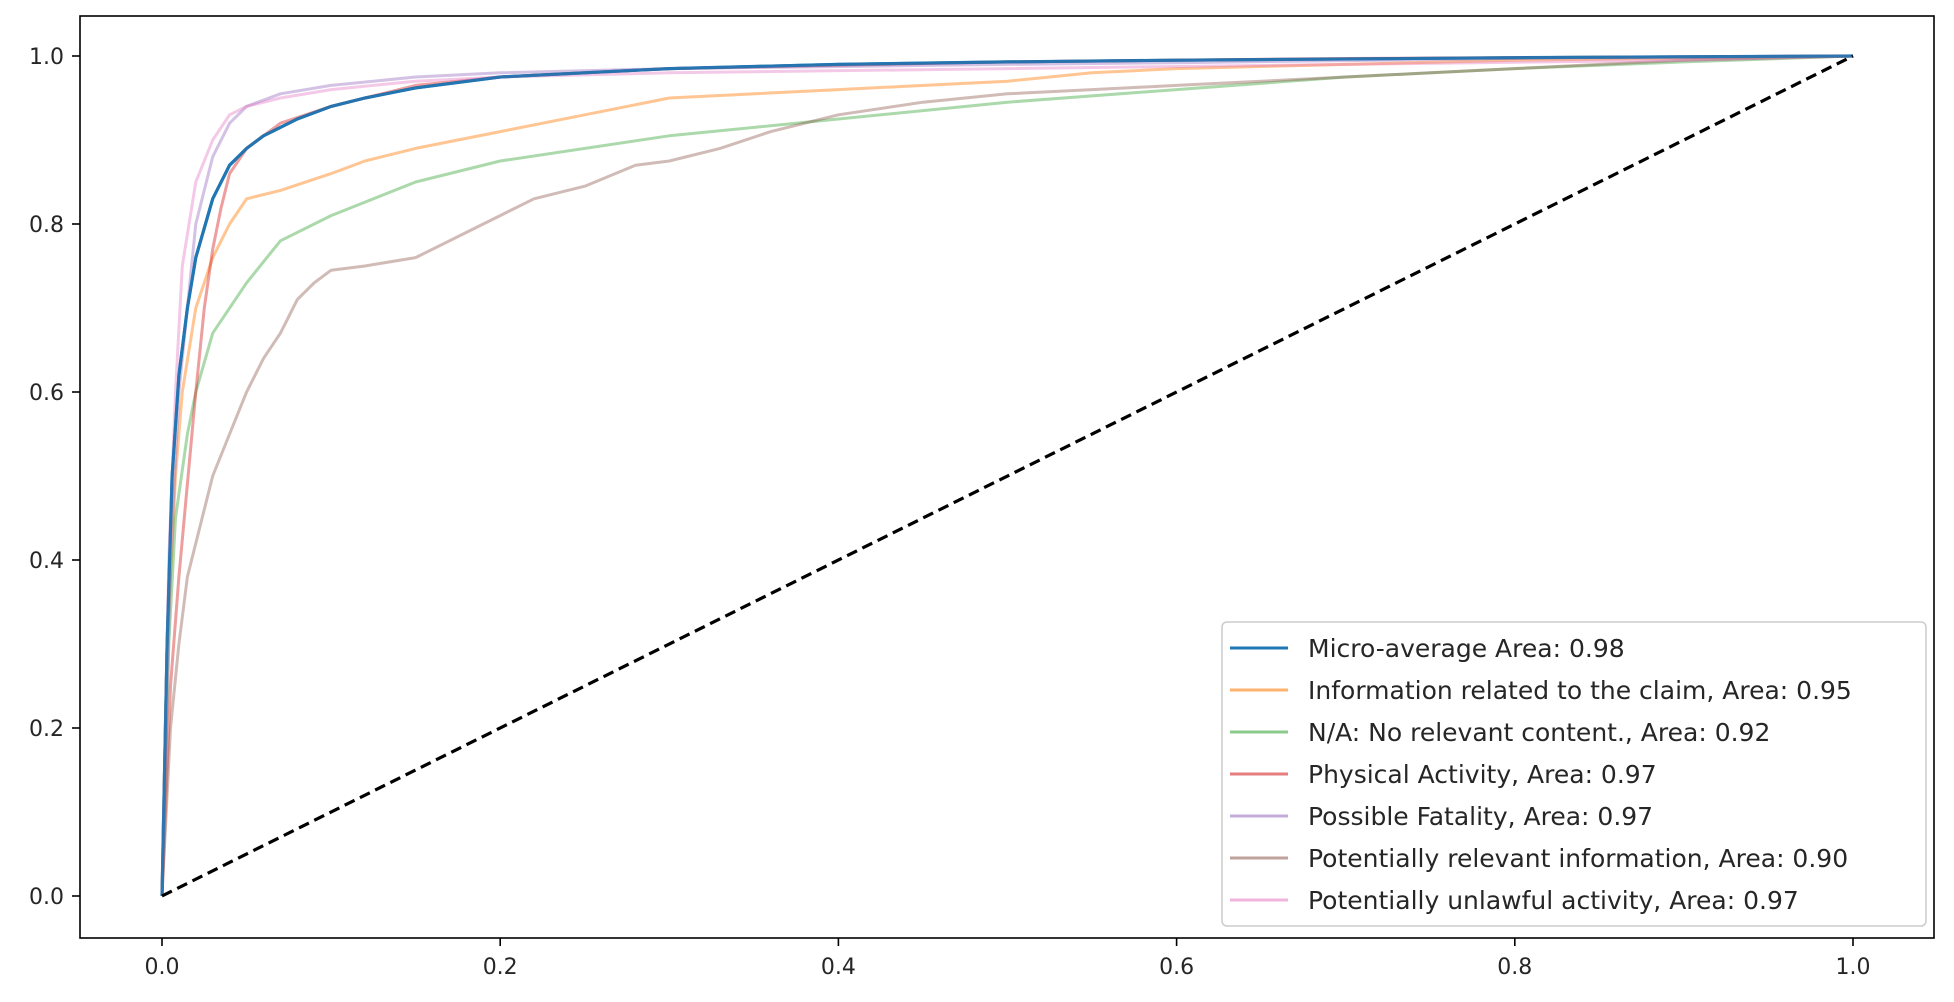 The width and height of the screenshot is (1954, 1002). Describe the element at coordinates (1514, 967) in the screenshot. I see `x-tick-label: 0.8` at that location.